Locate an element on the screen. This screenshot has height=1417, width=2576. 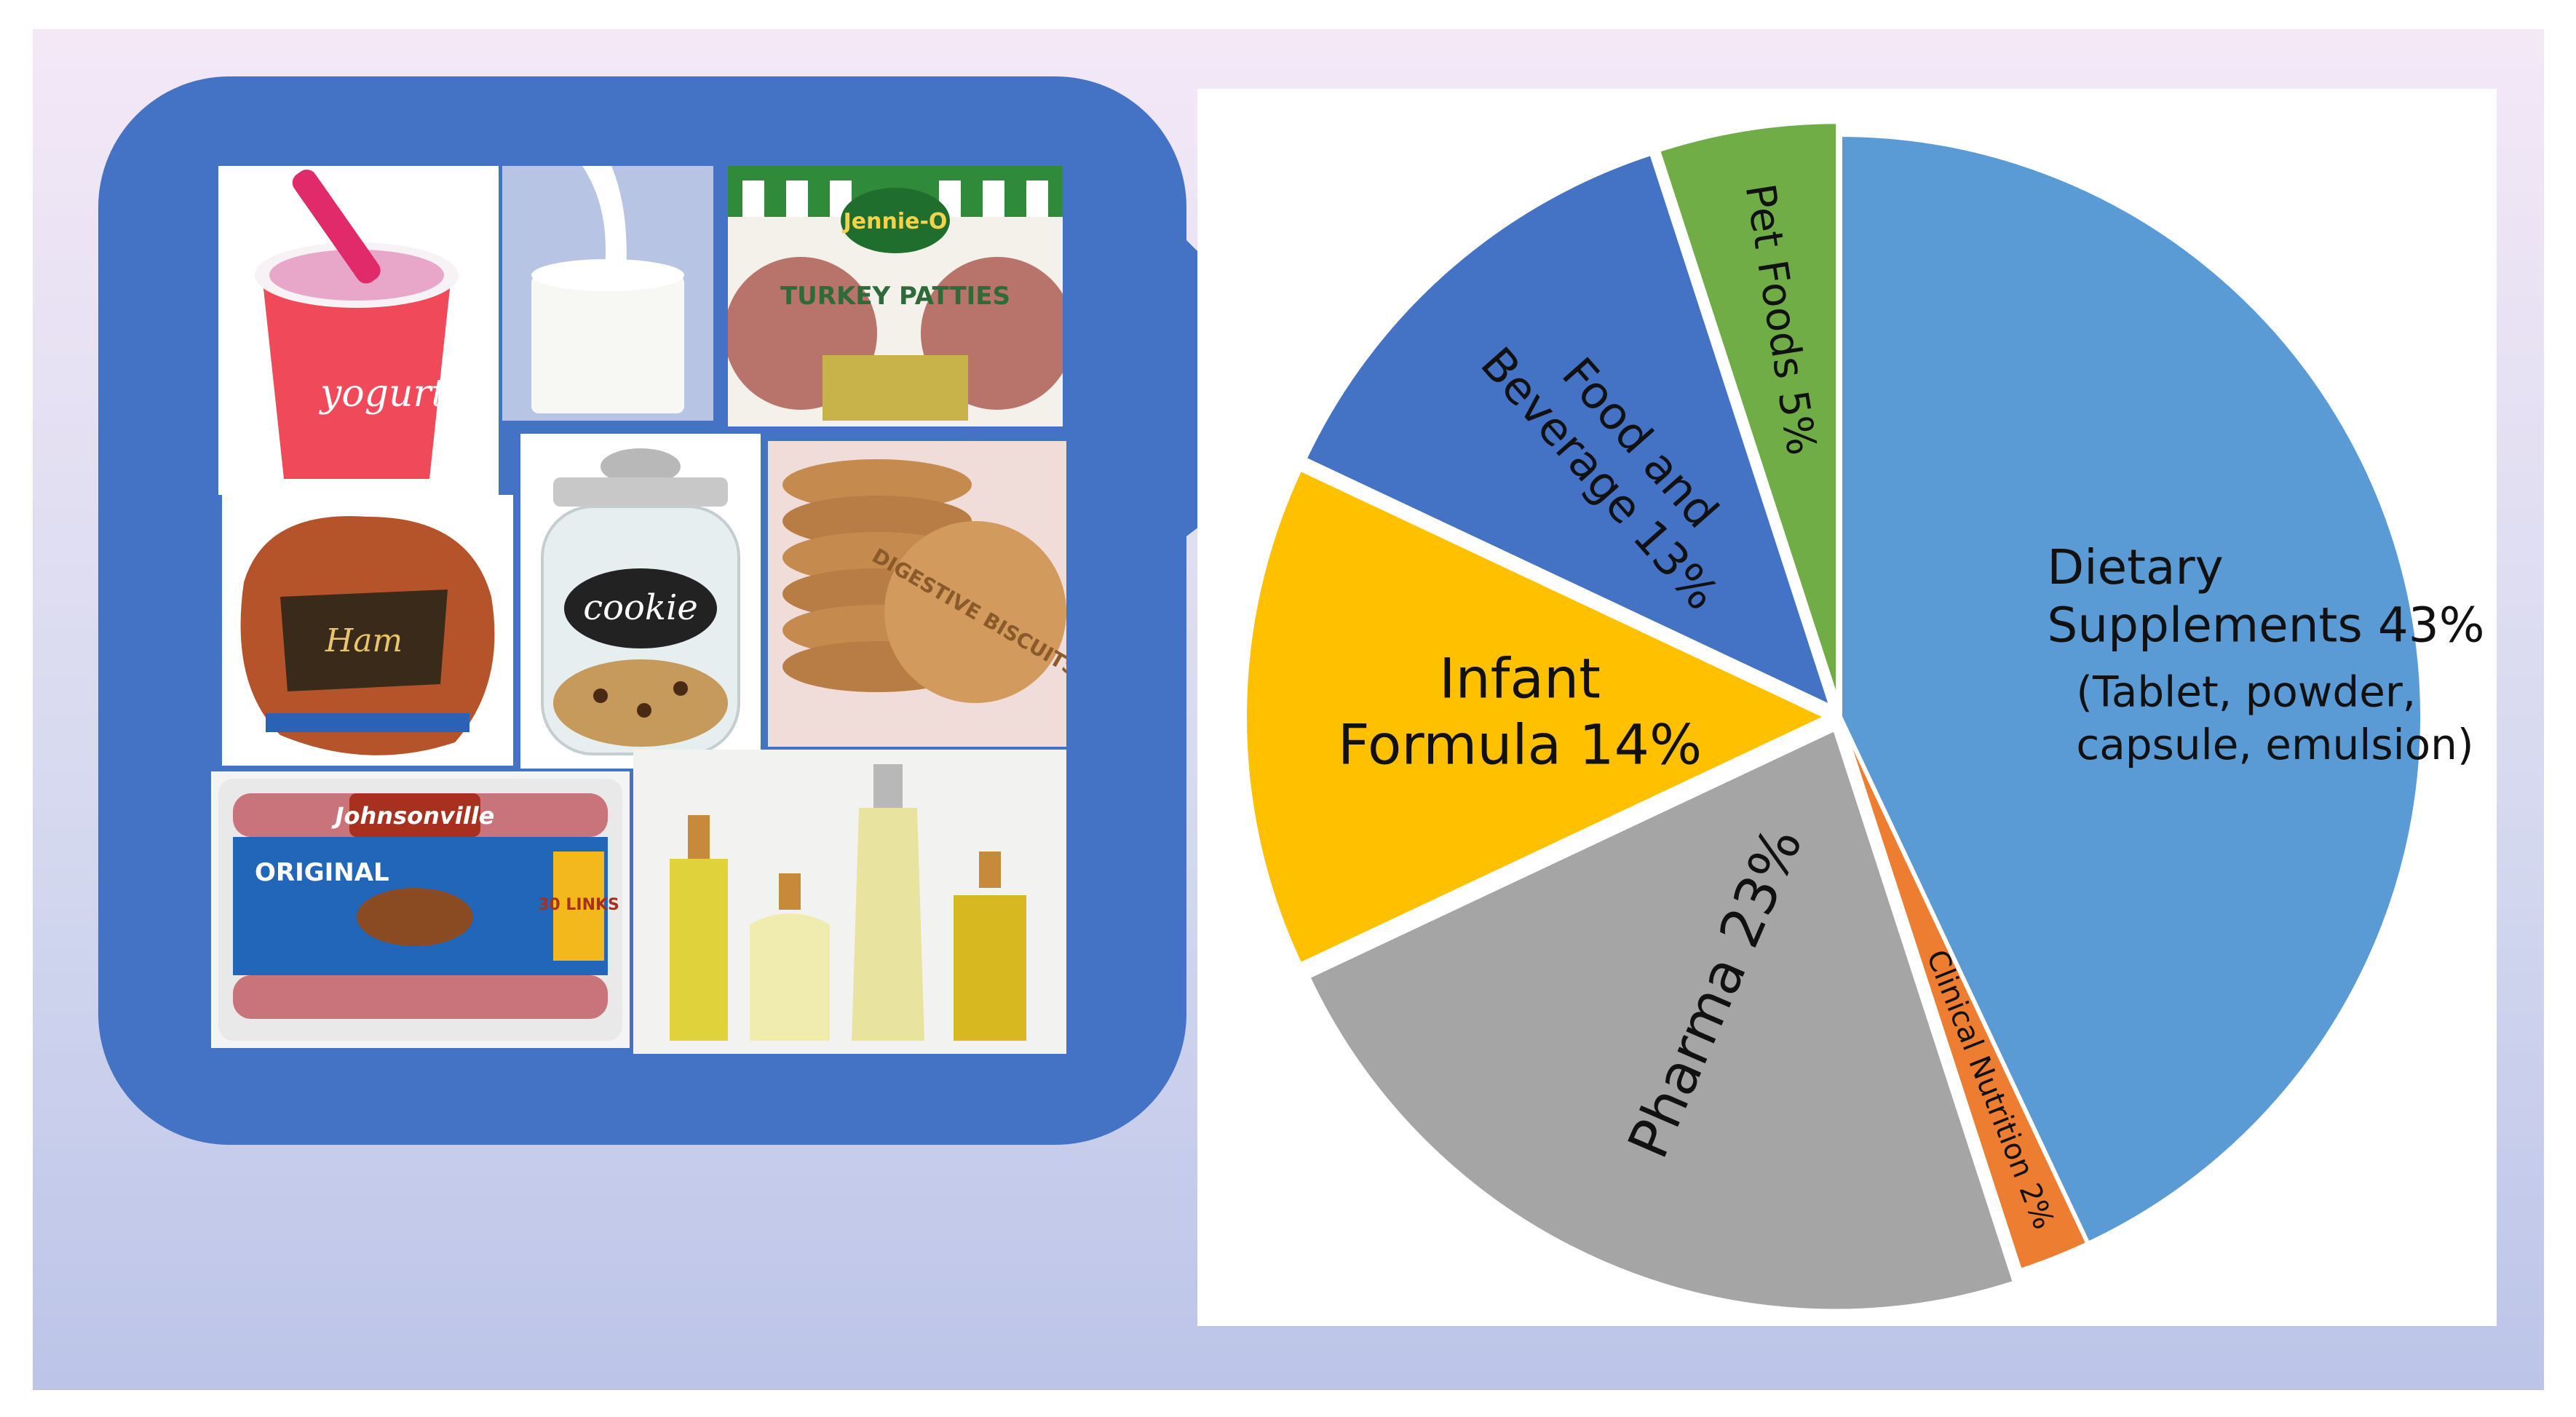
slice-label-line: Dietary is located at coordinates (2135, 567).